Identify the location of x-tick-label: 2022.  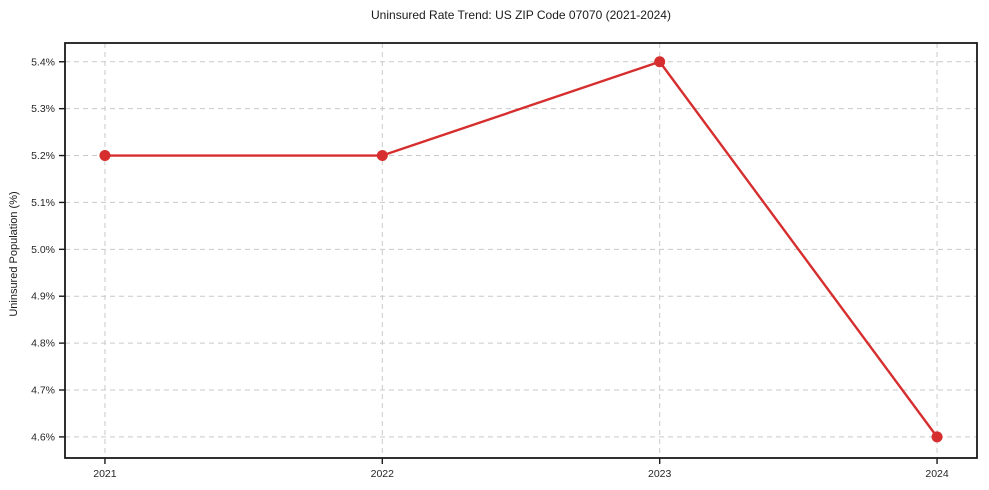
(383, 474).